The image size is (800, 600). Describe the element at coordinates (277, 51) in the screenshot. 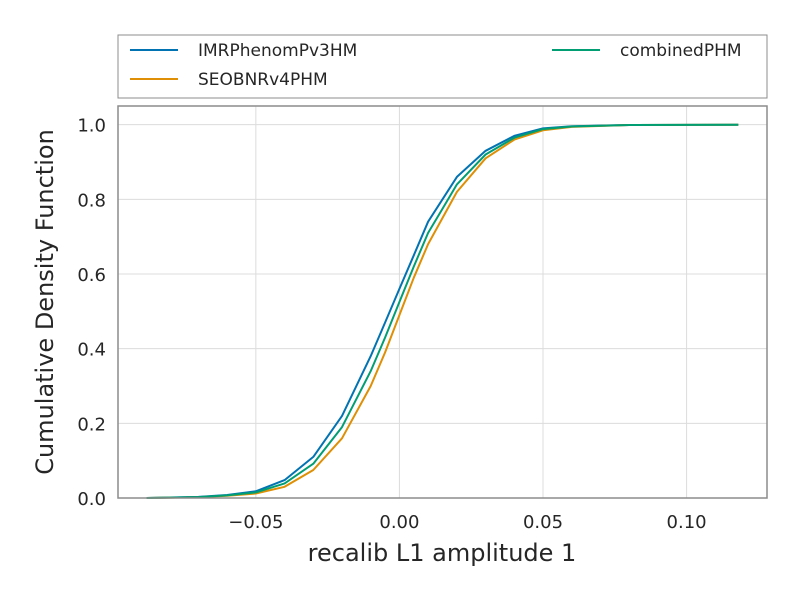

I see `legend-label: IMRPhenomPv3HM` at that location.